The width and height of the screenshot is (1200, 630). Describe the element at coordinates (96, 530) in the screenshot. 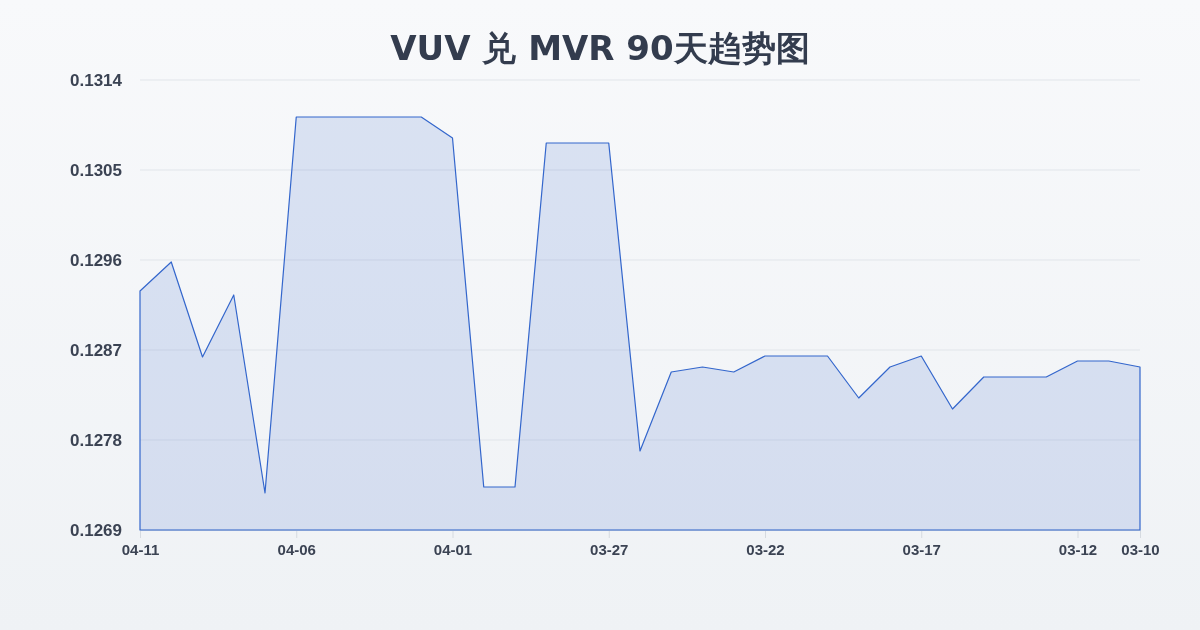

I see `y-tick-label: 0.1269` at that location.